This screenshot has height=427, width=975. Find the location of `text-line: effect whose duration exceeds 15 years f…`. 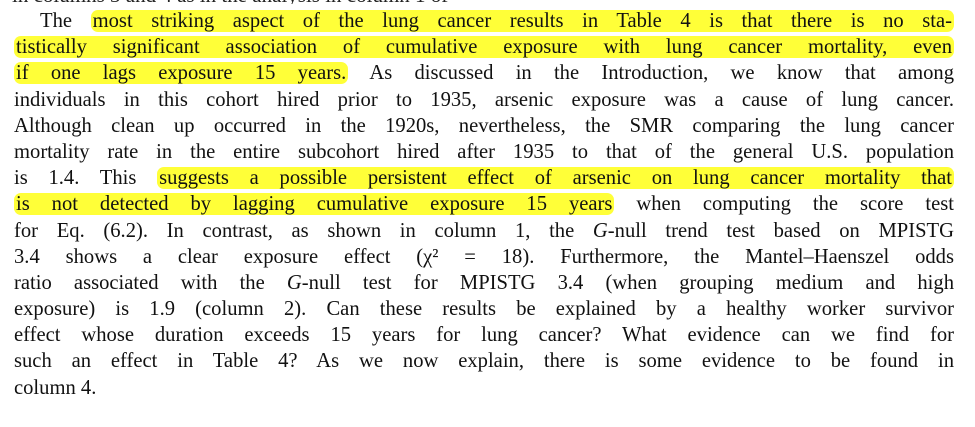

text-line: effect whose duration exceeds 15 years f… is located at coordinates (484, 335).